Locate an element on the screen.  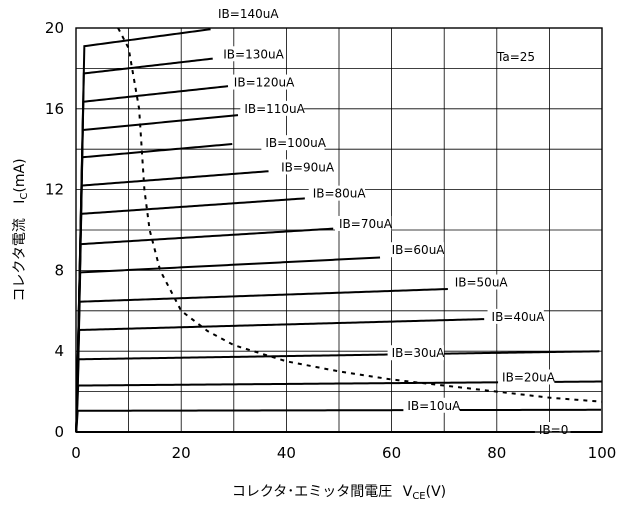
y-tick-label: 12 is located at coordinates (54, 190).